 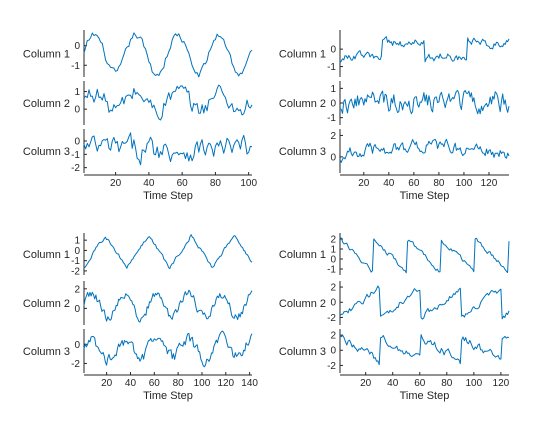 I want to click on row-2: 2 0 Column 2, so click(x=138, y=303).